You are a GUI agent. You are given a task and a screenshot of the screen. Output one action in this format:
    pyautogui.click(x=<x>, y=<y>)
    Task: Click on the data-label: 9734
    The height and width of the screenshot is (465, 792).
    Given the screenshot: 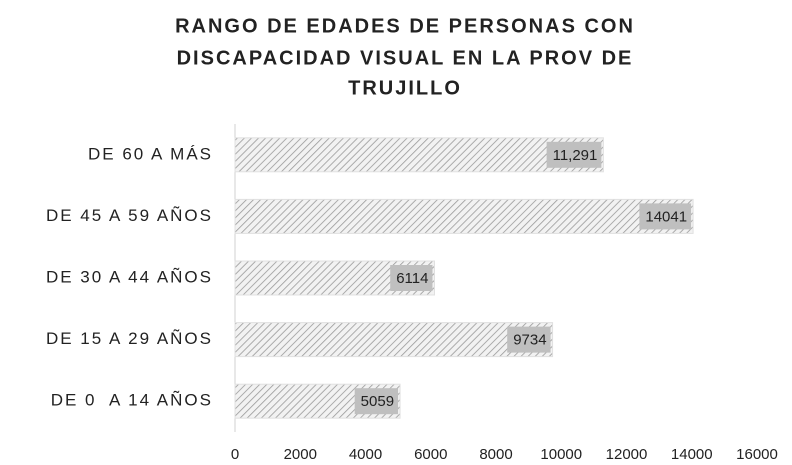 What is the action you would take?
    pyautogui.click(x=529, y=340)
    